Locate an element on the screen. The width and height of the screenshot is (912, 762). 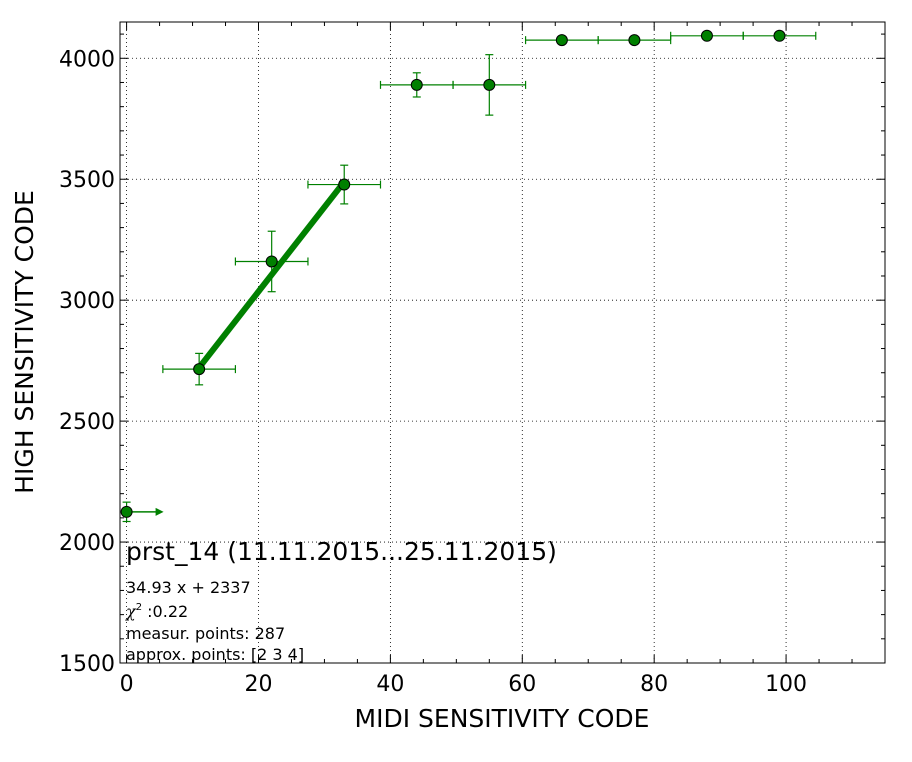
y-tick-label: 3000 is located at coordinates (87, 301).